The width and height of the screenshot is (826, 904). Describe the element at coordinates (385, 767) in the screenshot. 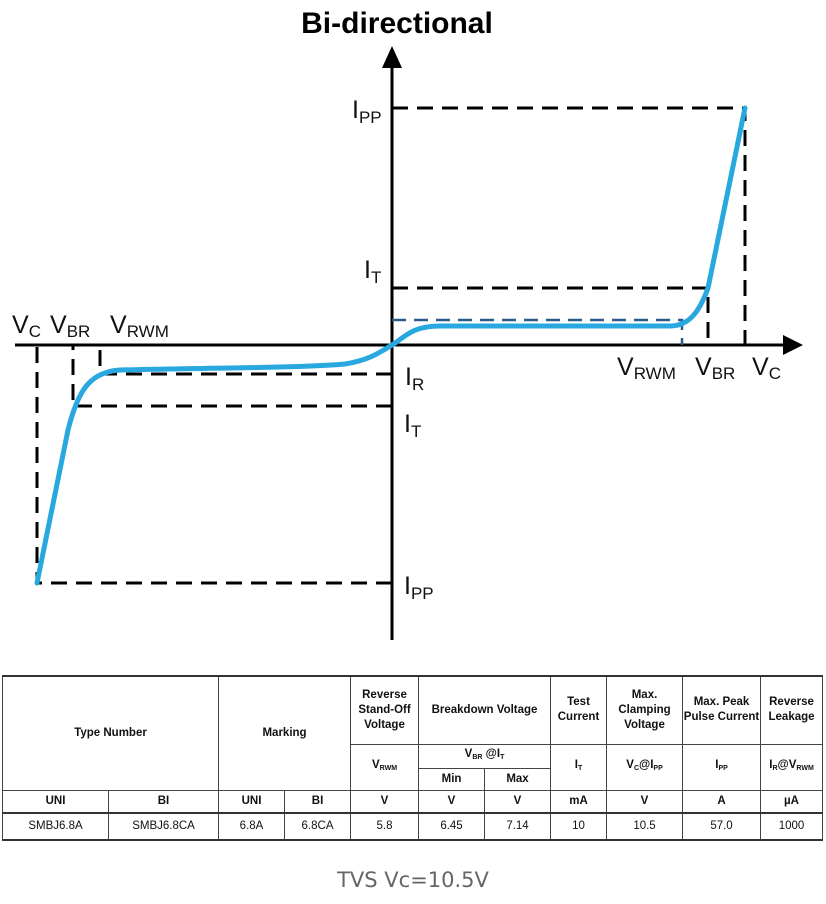

I see `symbol-vrwm: VRWM` at that location.